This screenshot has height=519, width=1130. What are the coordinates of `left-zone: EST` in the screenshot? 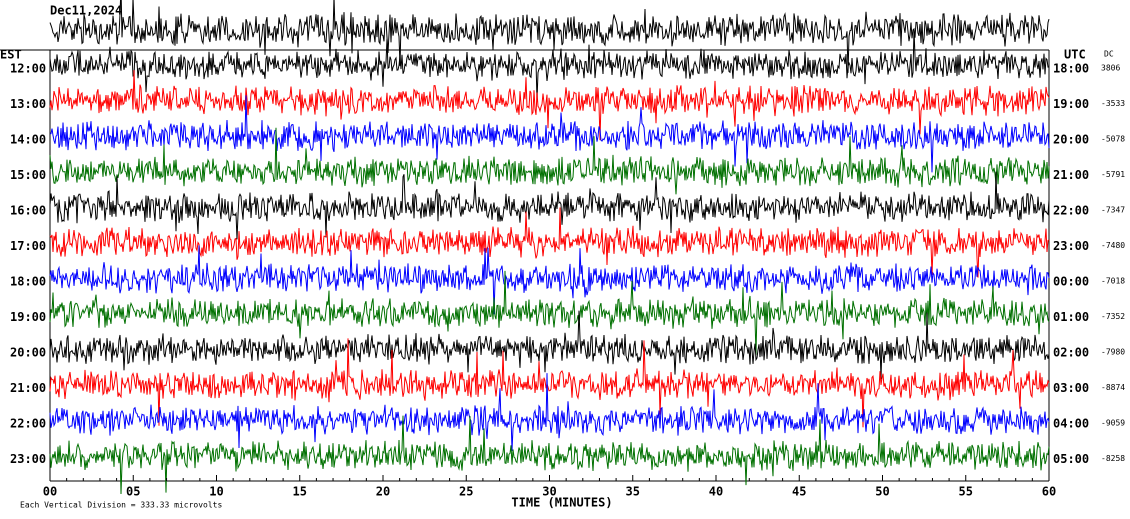 It's located at (11, 55).